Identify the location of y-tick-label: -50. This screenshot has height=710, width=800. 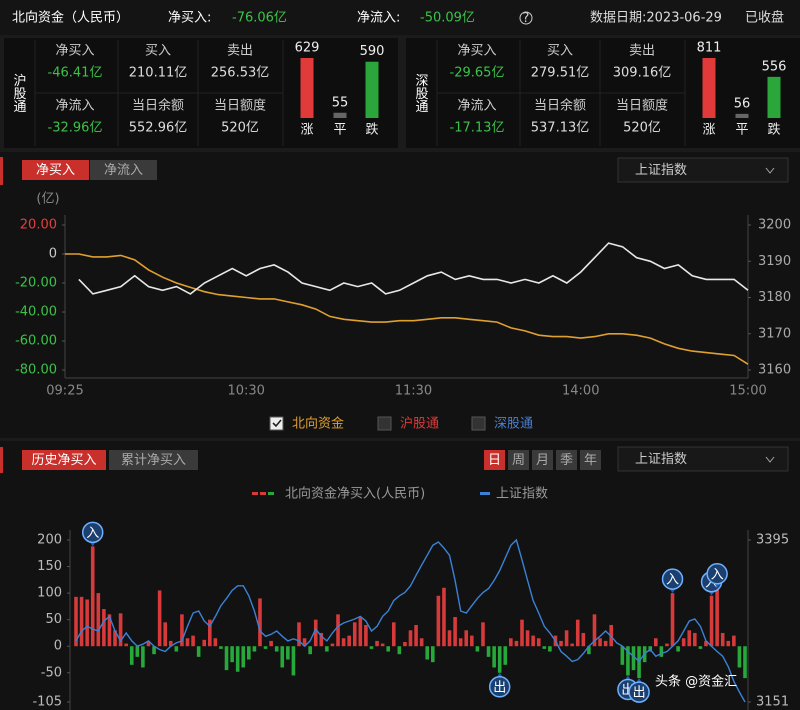
(51, 672).